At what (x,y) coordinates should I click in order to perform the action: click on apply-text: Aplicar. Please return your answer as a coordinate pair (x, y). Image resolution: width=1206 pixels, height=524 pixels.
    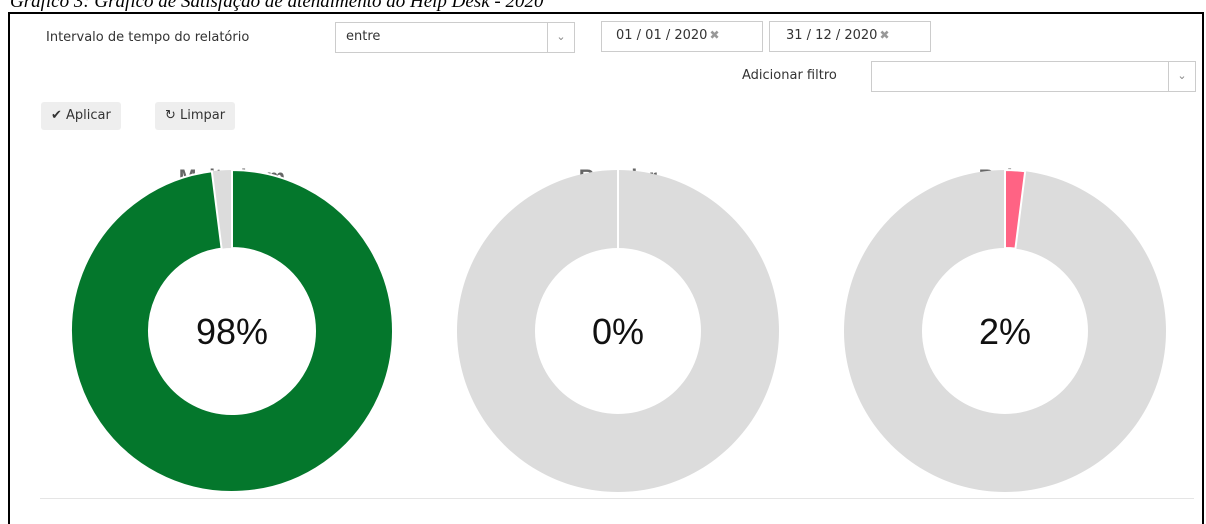
    Looking at the image, I should click on (88, 115).